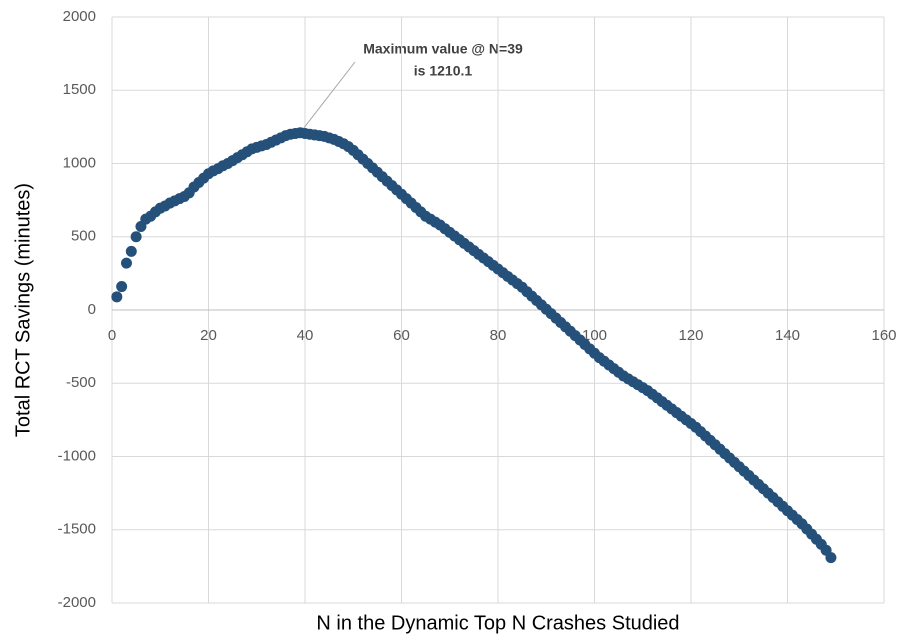  I want to click on y-tick-label: -1500, so click(77, 529).